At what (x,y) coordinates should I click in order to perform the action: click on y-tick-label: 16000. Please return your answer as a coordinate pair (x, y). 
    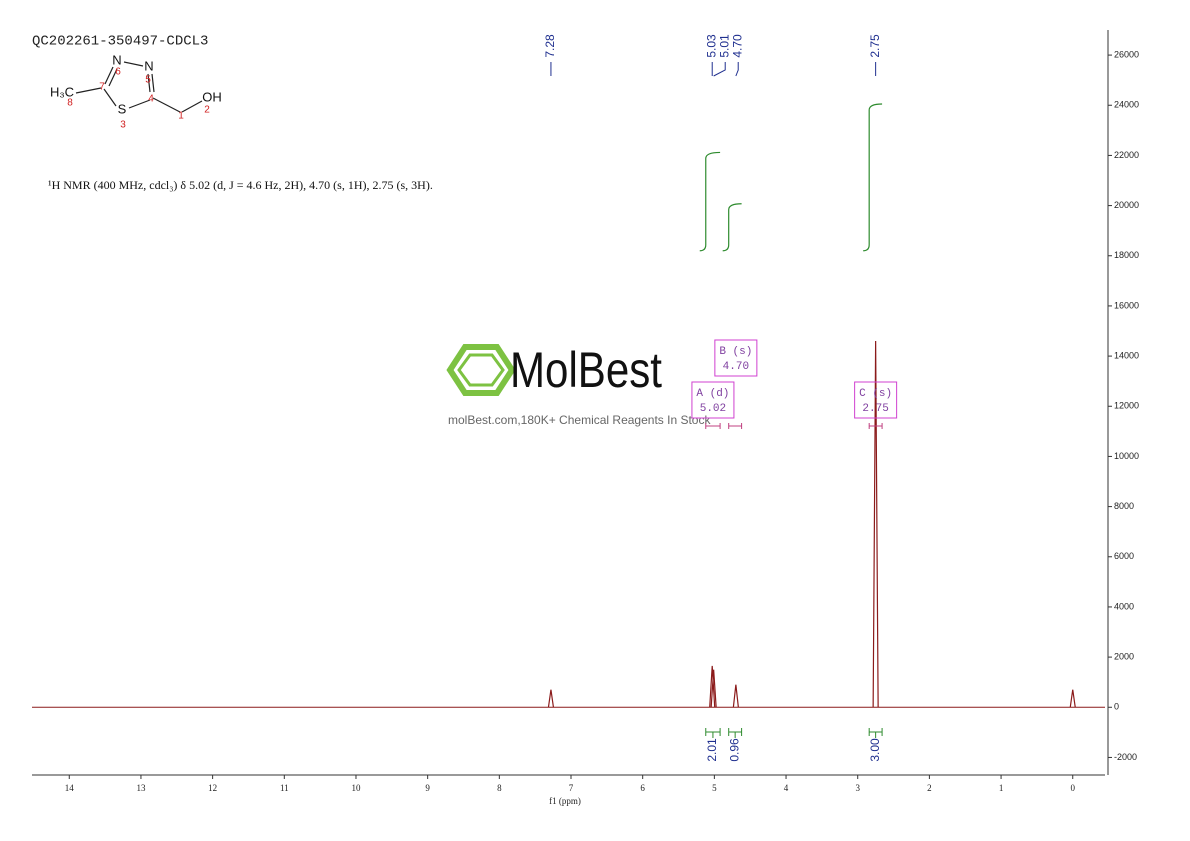
    Looking at the image, I should click on (1126, 305).